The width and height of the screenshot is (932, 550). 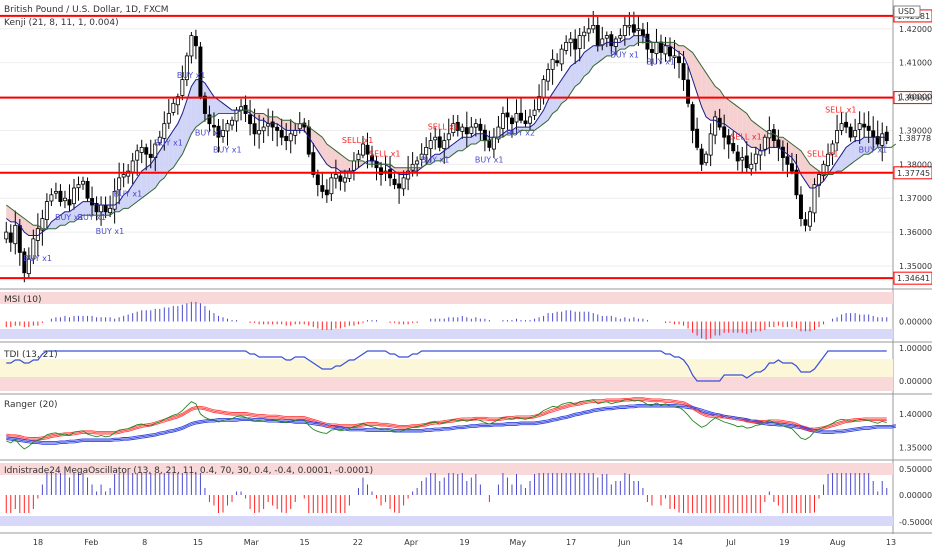 What do you see at coordinates (520, 133) in the screenshot?
I see `buy-signal-label: BUY x2` at bounding box center [520, 133].